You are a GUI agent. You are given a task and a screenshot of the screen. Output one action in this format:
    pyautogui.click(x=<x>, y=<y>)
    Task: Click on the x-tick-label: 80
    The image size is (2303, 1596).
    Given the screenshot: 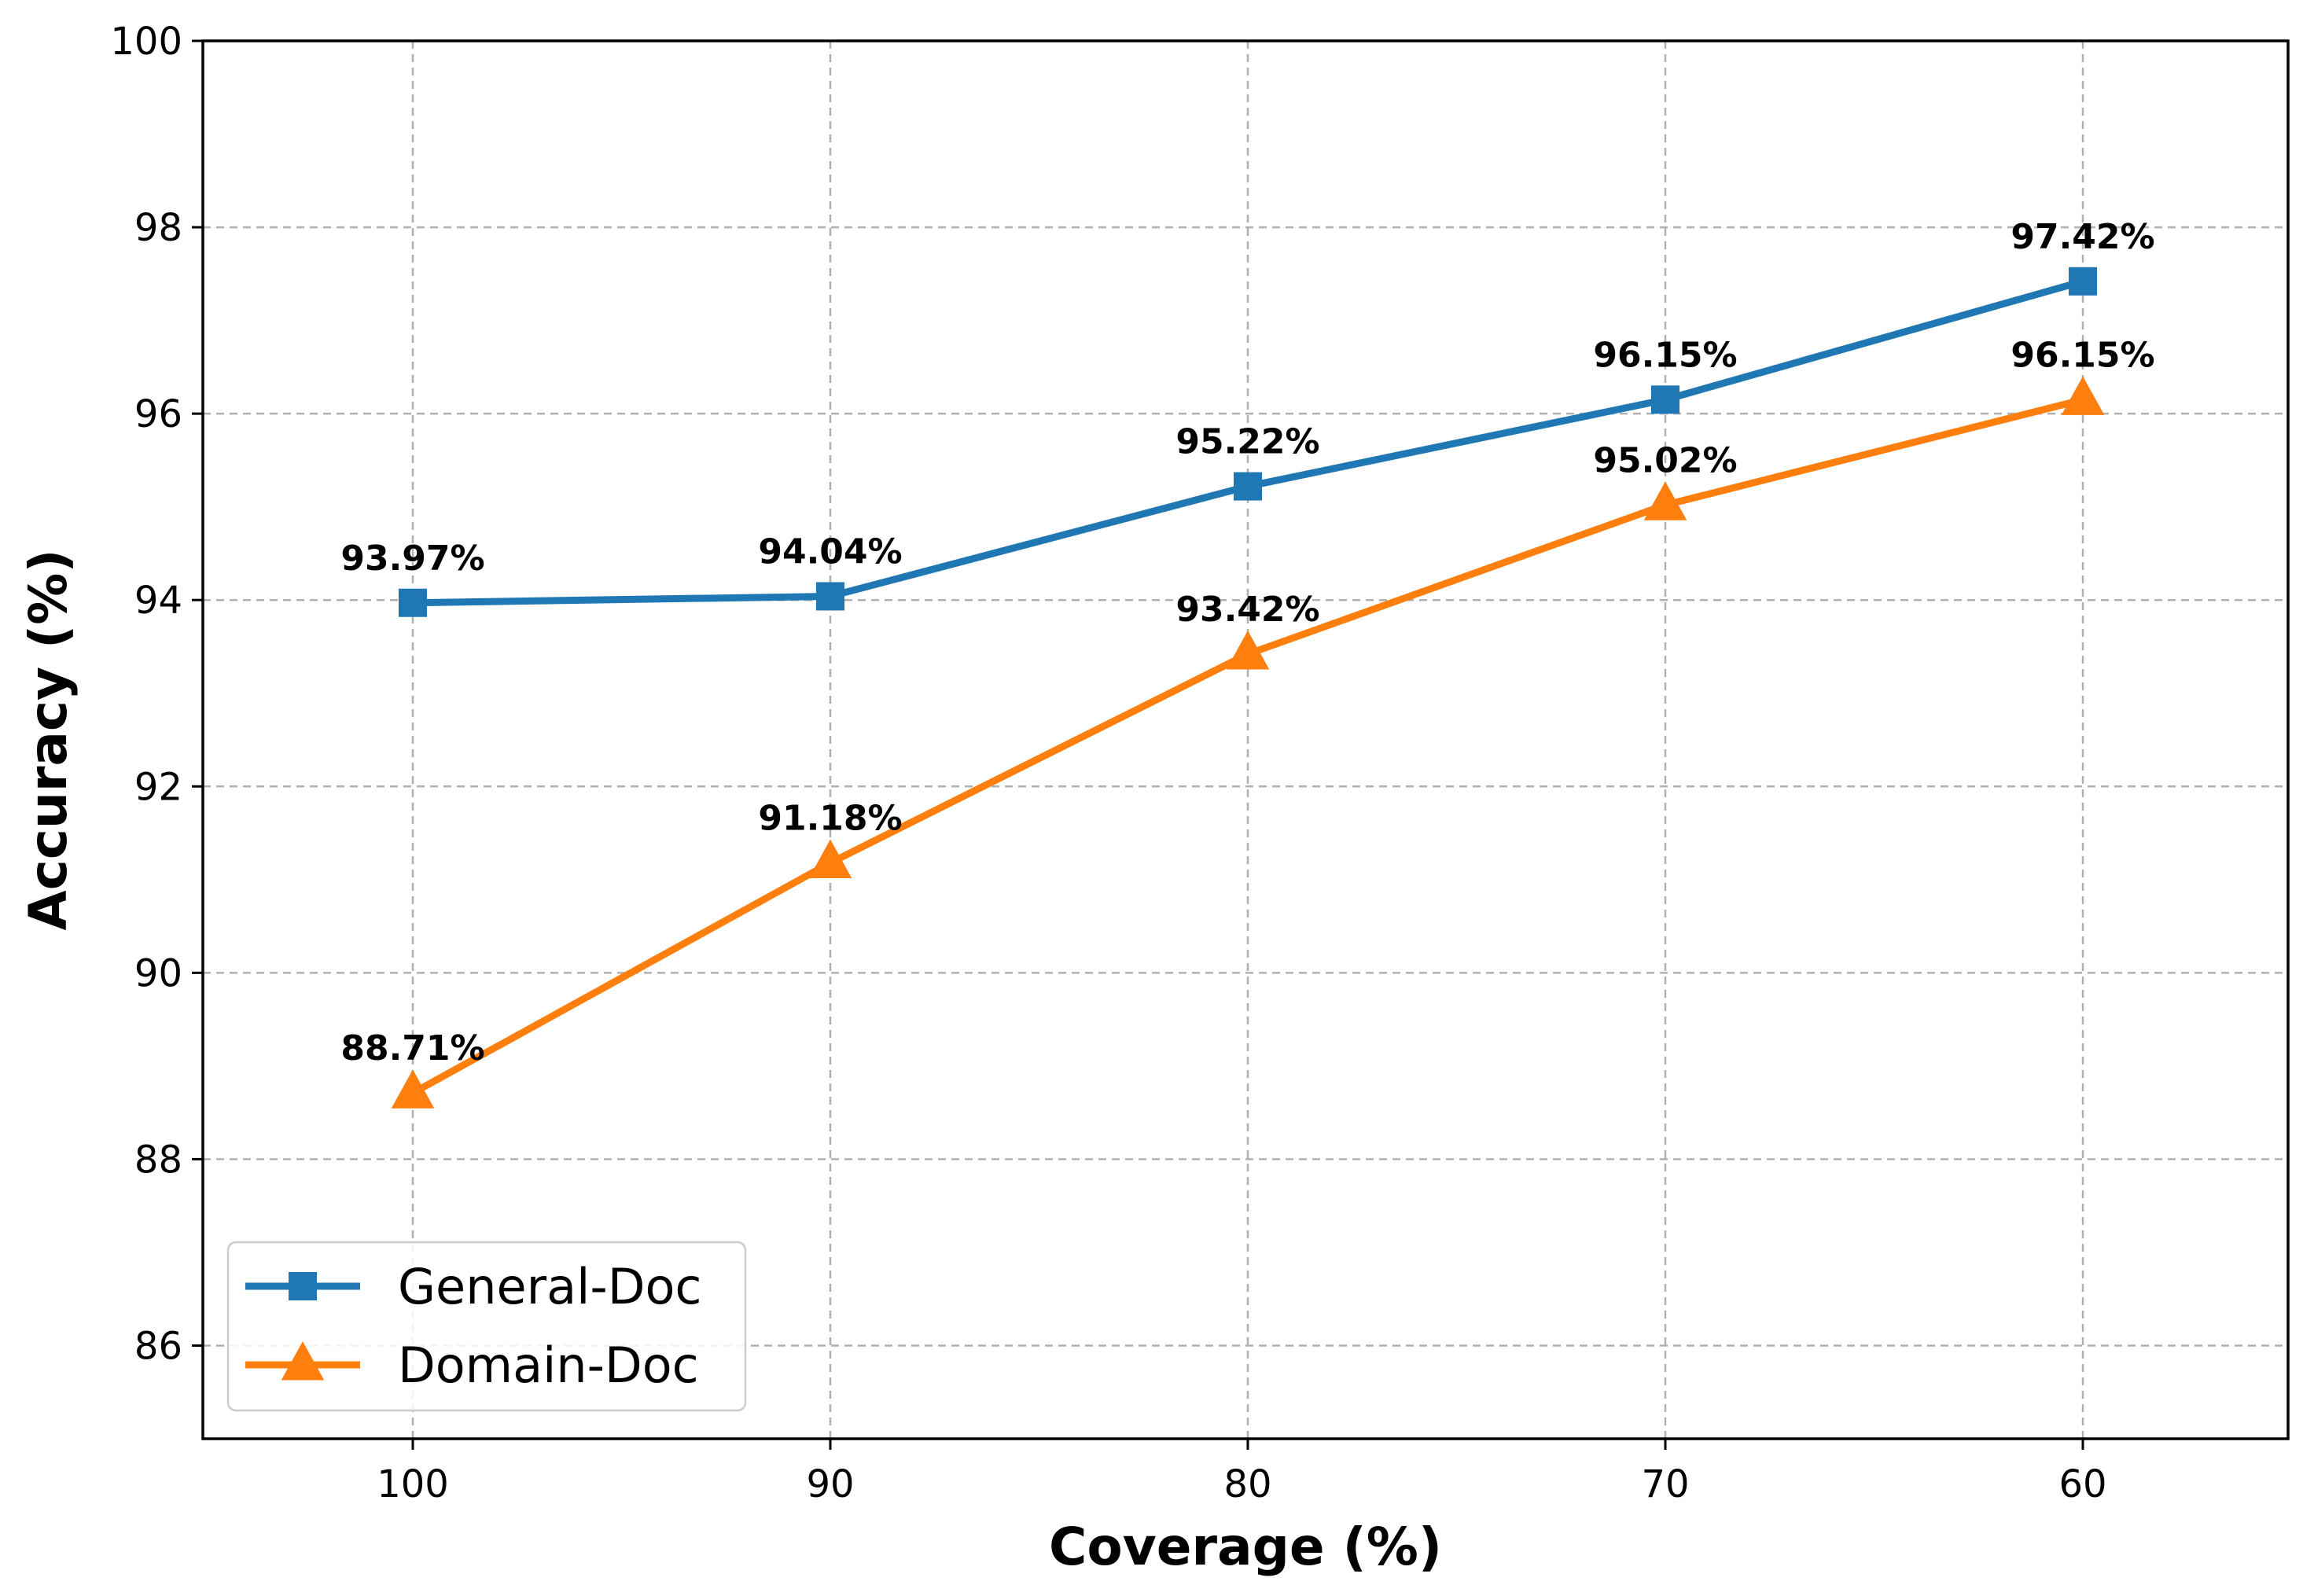 What is the action you would take?
    pyautogui.click(x=1247, y=1484)
    